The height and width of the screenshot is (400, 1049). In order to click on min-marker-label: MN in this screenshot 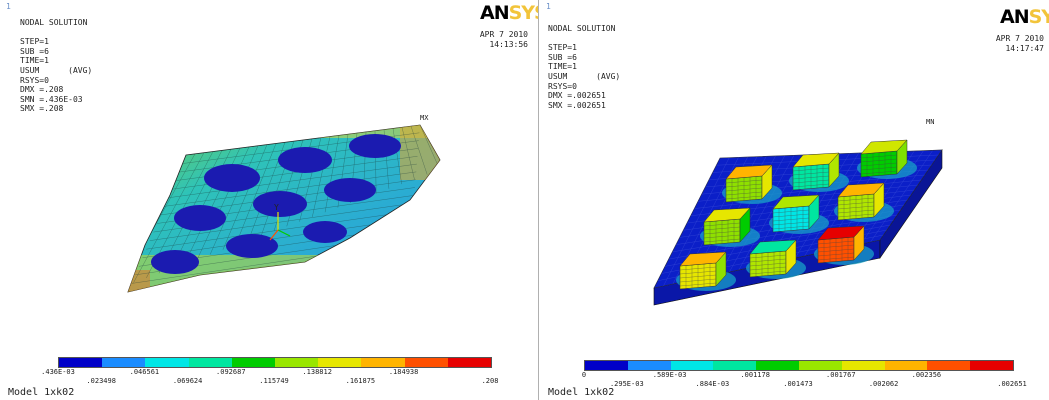, I will do `click(930, 122)`.